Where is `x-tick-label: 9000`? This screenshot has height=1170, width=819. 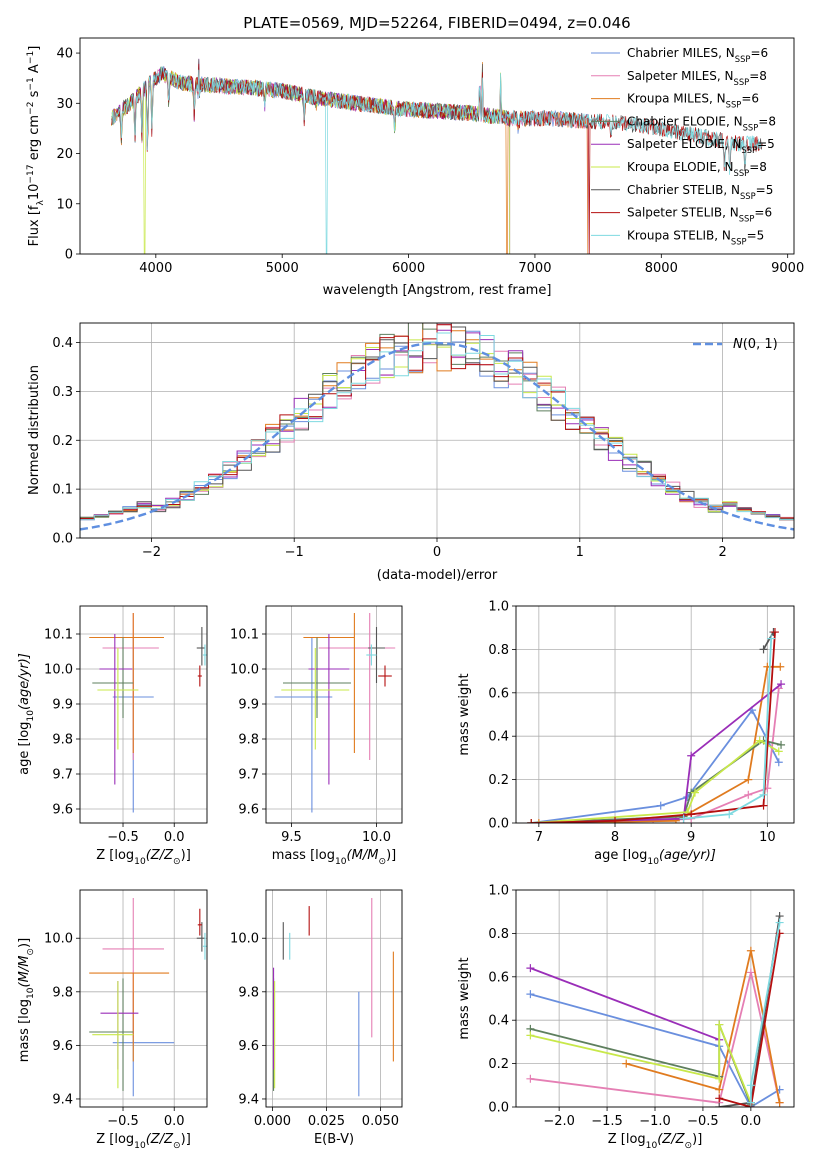
x-tick-label: 9000 is located at coordinates (787, 268).